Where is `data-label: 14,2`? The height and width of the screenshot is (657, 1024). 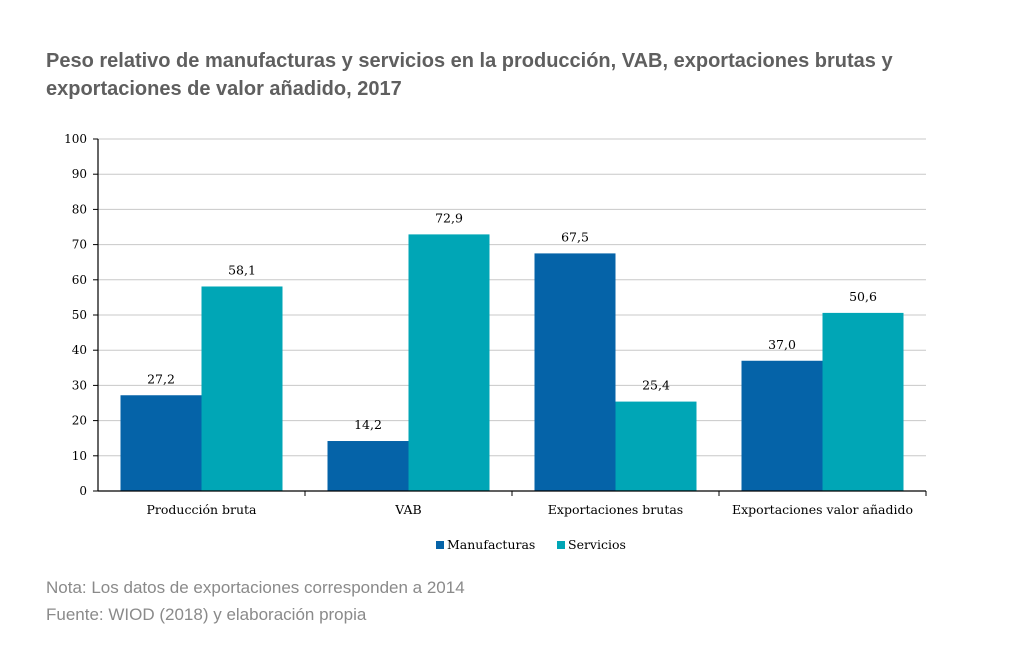
data-label: 14,2 is located at coordinates (368, 424).